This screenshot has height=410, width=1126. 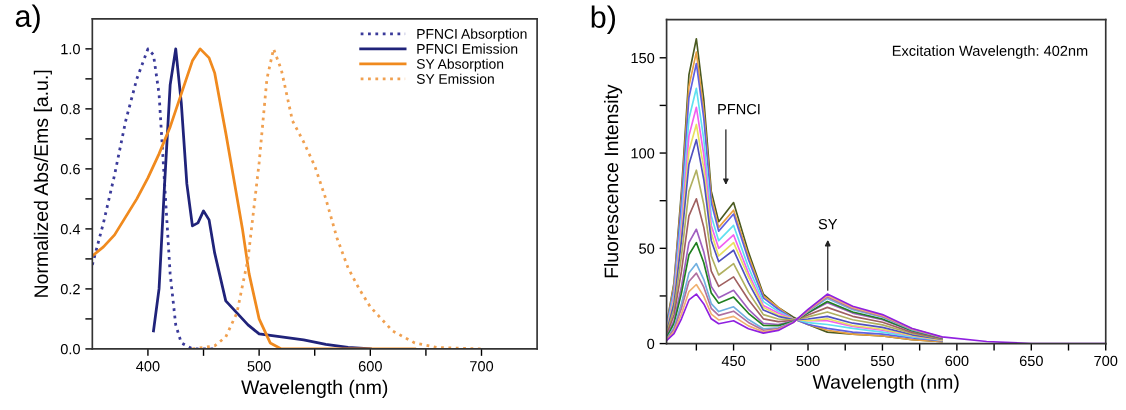 I want to click on text: 0.0, so click(x=70, y=349).